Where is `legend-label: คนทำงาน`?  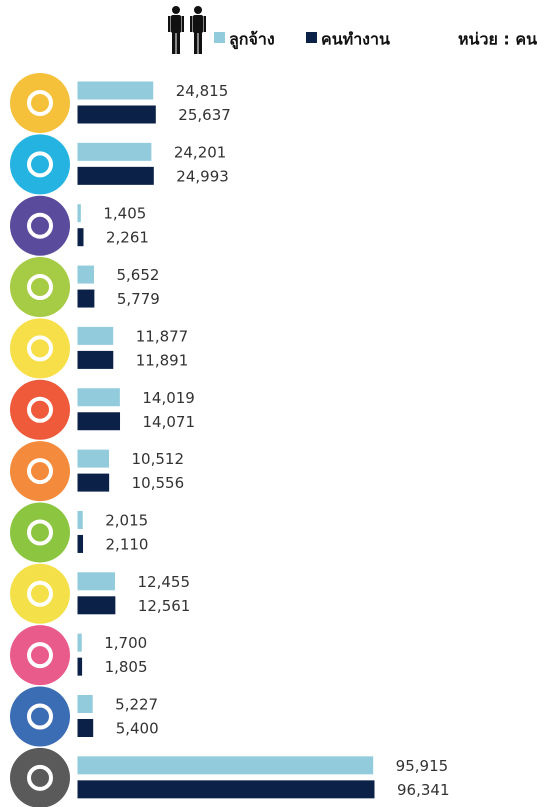
legend-label: คนทำงาน is located at coordinates (355, 39).